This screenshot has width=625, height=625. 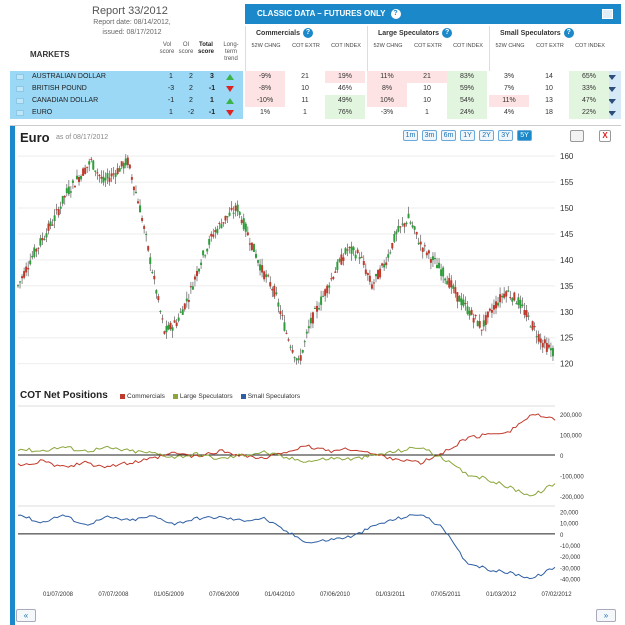 I want to click on close-button: X, so click(x=605, y=136).